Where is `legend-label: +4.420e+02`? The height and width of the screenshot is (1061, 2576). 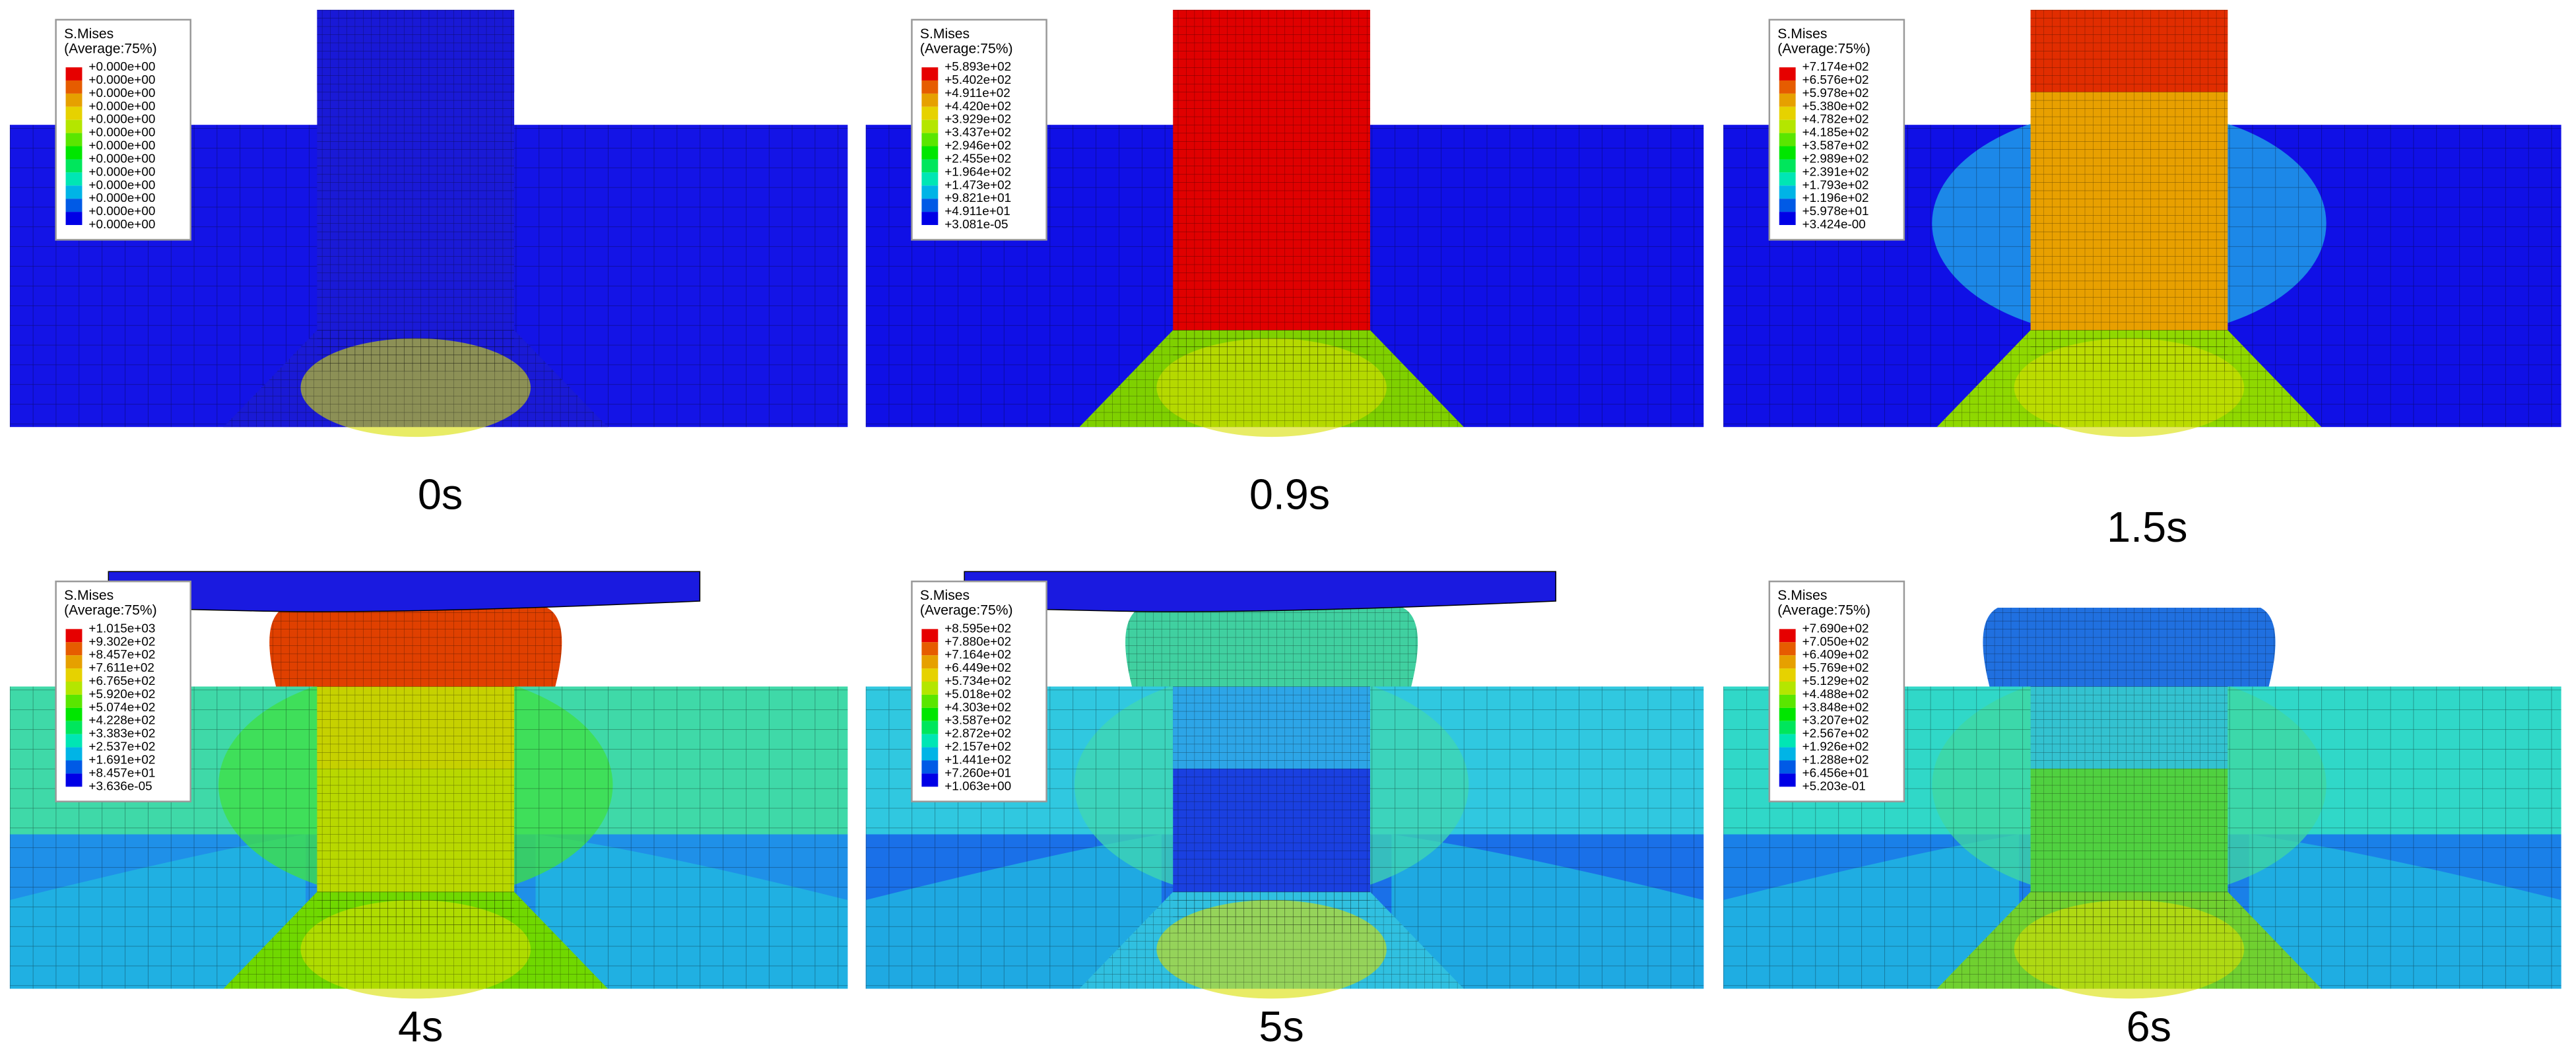
legend-label: +4.420e+02 is located at coordinates (977, 106).